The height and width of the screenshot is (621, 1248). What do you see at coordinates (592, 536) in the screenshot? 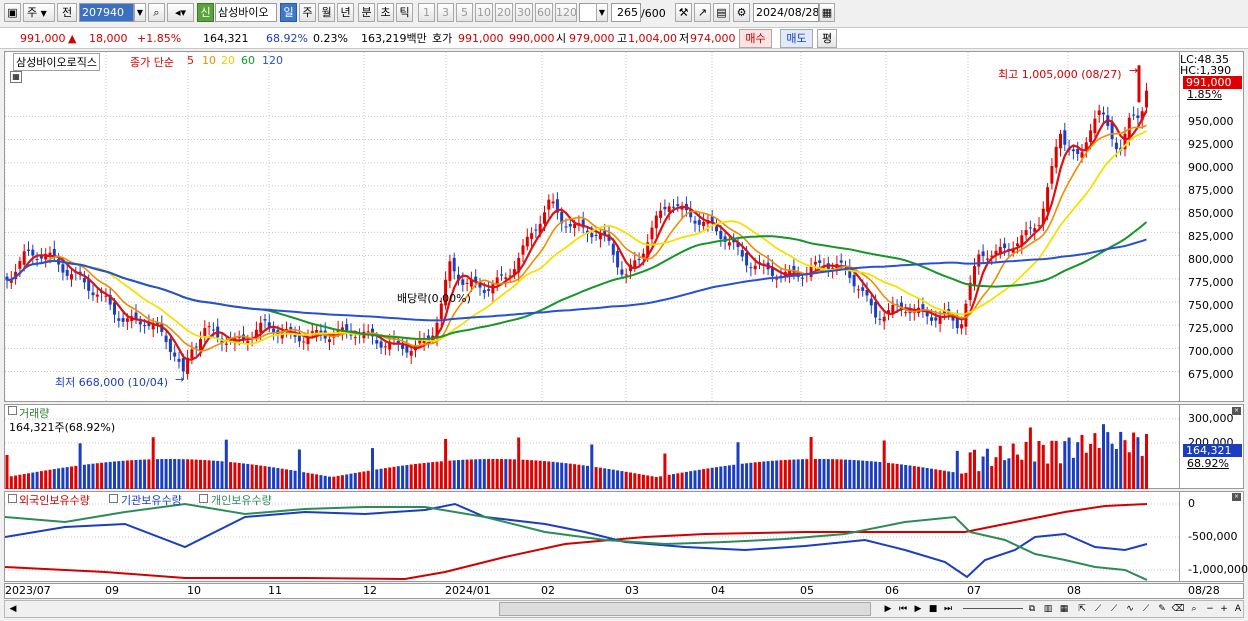
I see `holding-panel: 외국인보유수량 기관보유수량 개인보유수량` at bounding box center [592, 536].